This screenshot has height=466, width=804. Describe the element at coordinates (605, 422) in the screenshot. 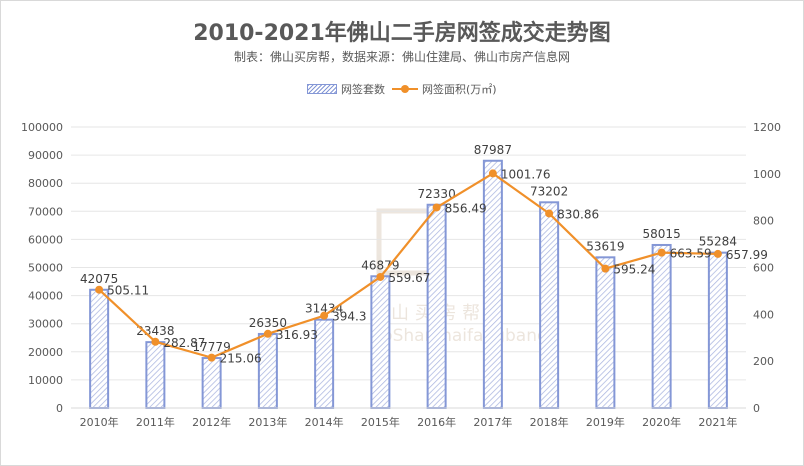

I see `x-tick-label: 2019年` at that location.